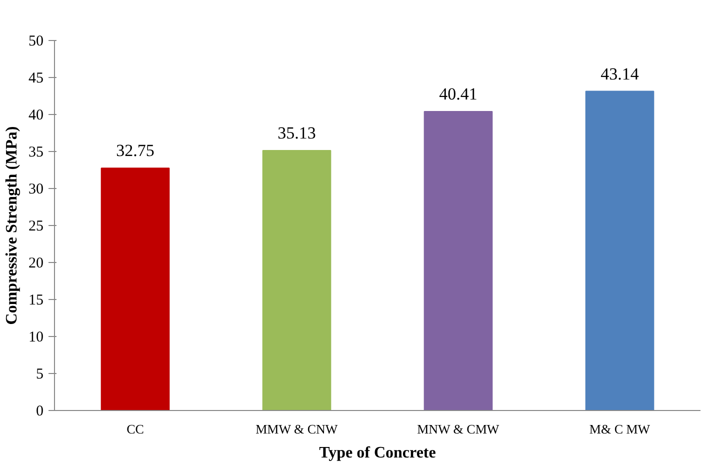  What do you see at coordinates (620, 74) in the screenshot?
I see `data-label: 43.14` at bounding box center [620, 74].